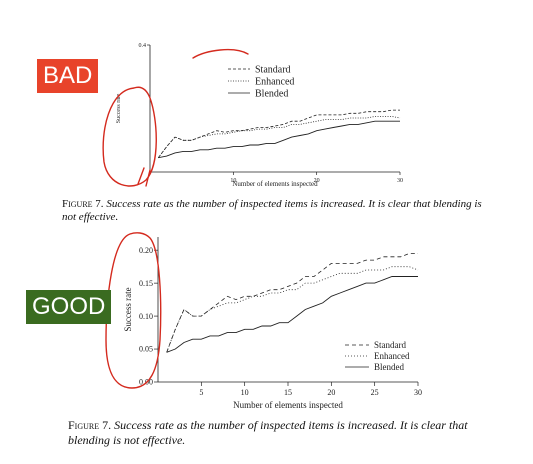  Describe the element at coordinates (375, 392) in the screenshot. I see `x-tick-label: 25` at that location.